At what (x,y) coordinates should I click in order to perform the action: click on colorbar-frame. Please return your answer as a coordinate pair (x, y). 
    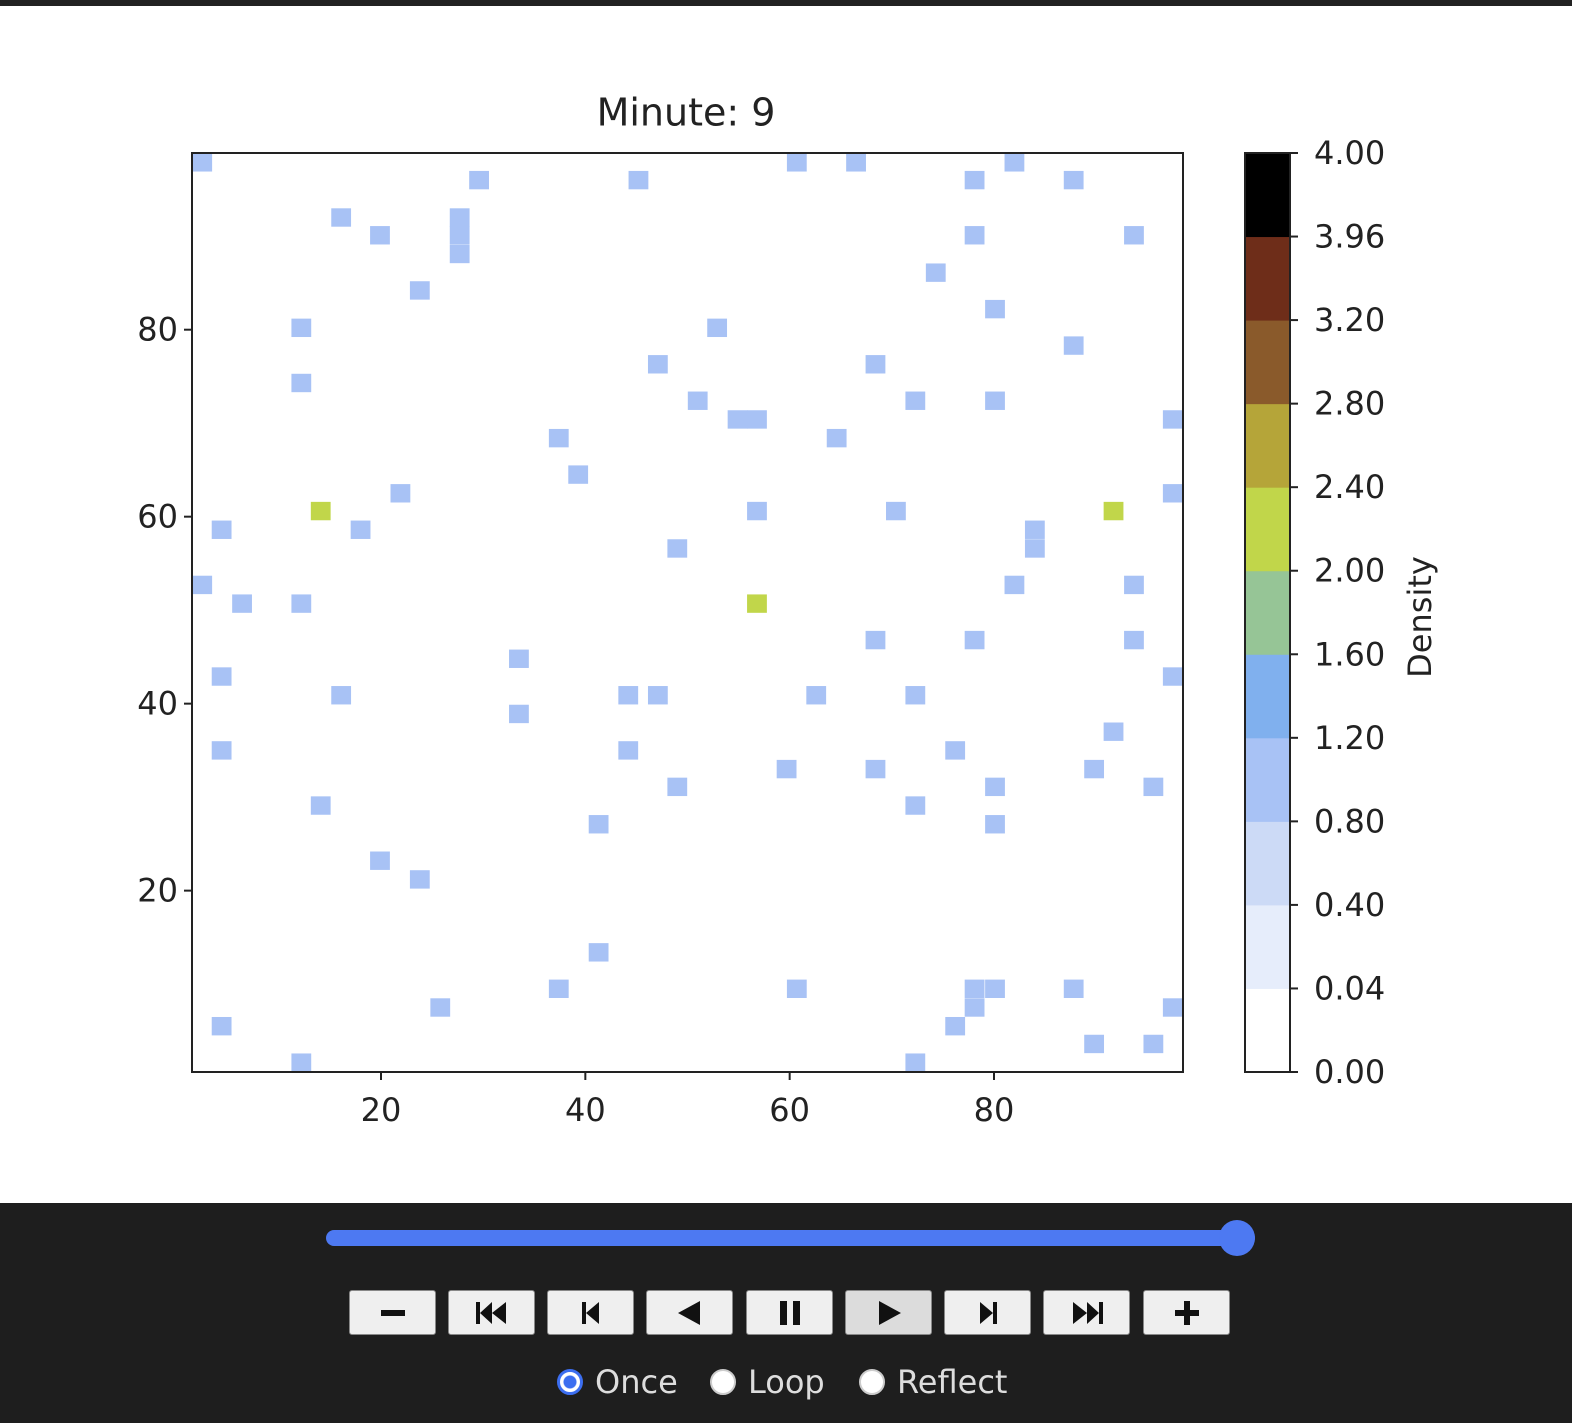
    Looking at the image, I should click on (1267, 612).